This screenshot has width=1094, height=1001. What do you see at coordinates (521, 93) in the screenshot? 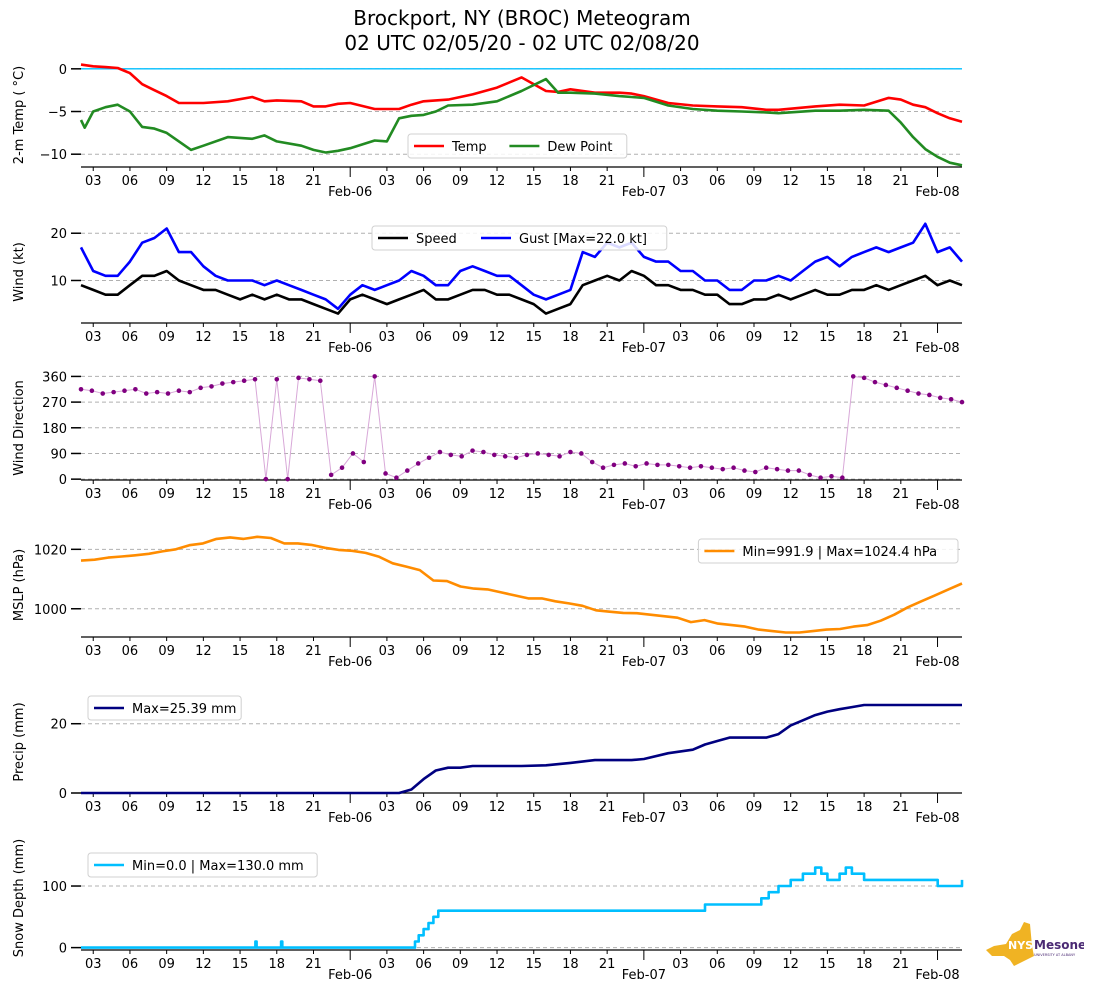
I see `temp-series-temp` at bounding box center [521, 93].